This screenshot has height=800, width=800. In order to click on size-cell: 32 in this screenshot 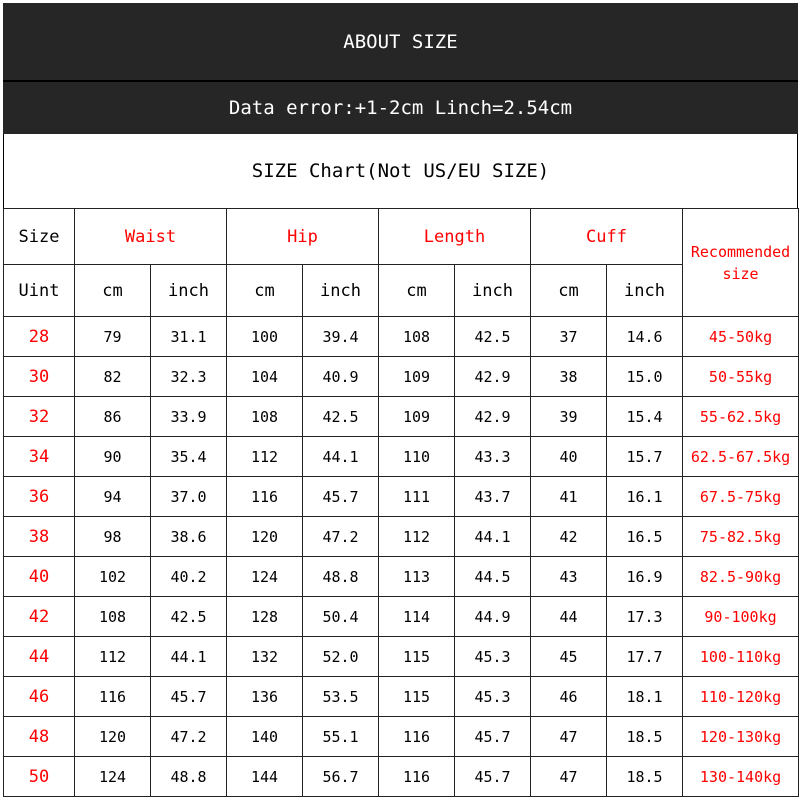, I will do `click(39, 416)`.